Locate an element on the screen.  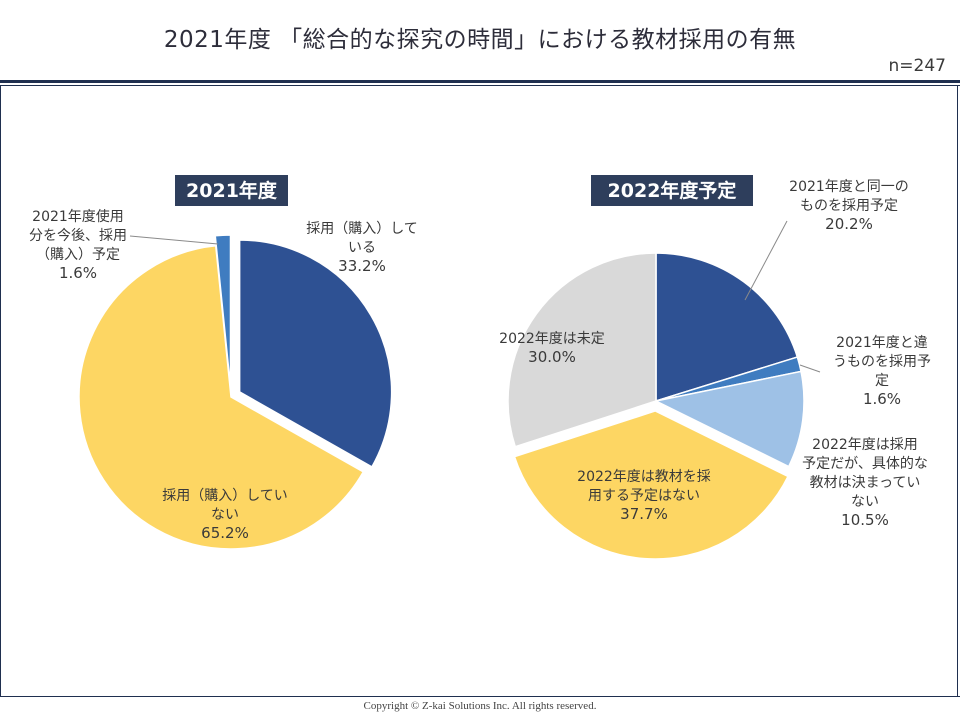
slice-label: 2022年度は未定 30.0% is located at coordinates (552, 348).